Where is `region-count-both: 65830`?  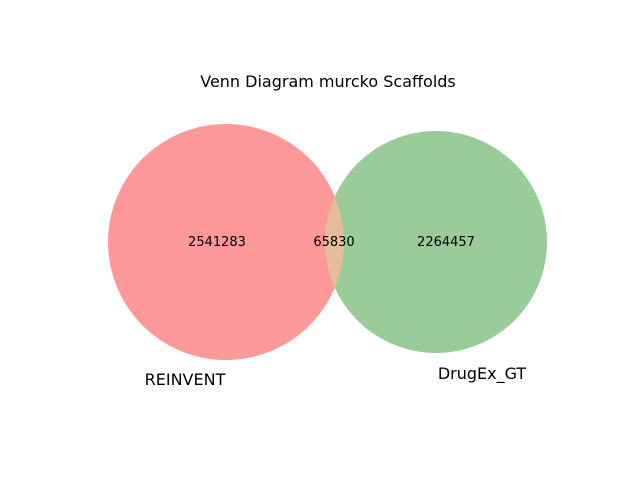
region-count-both: 65830 is located at coordinates (333, 242).